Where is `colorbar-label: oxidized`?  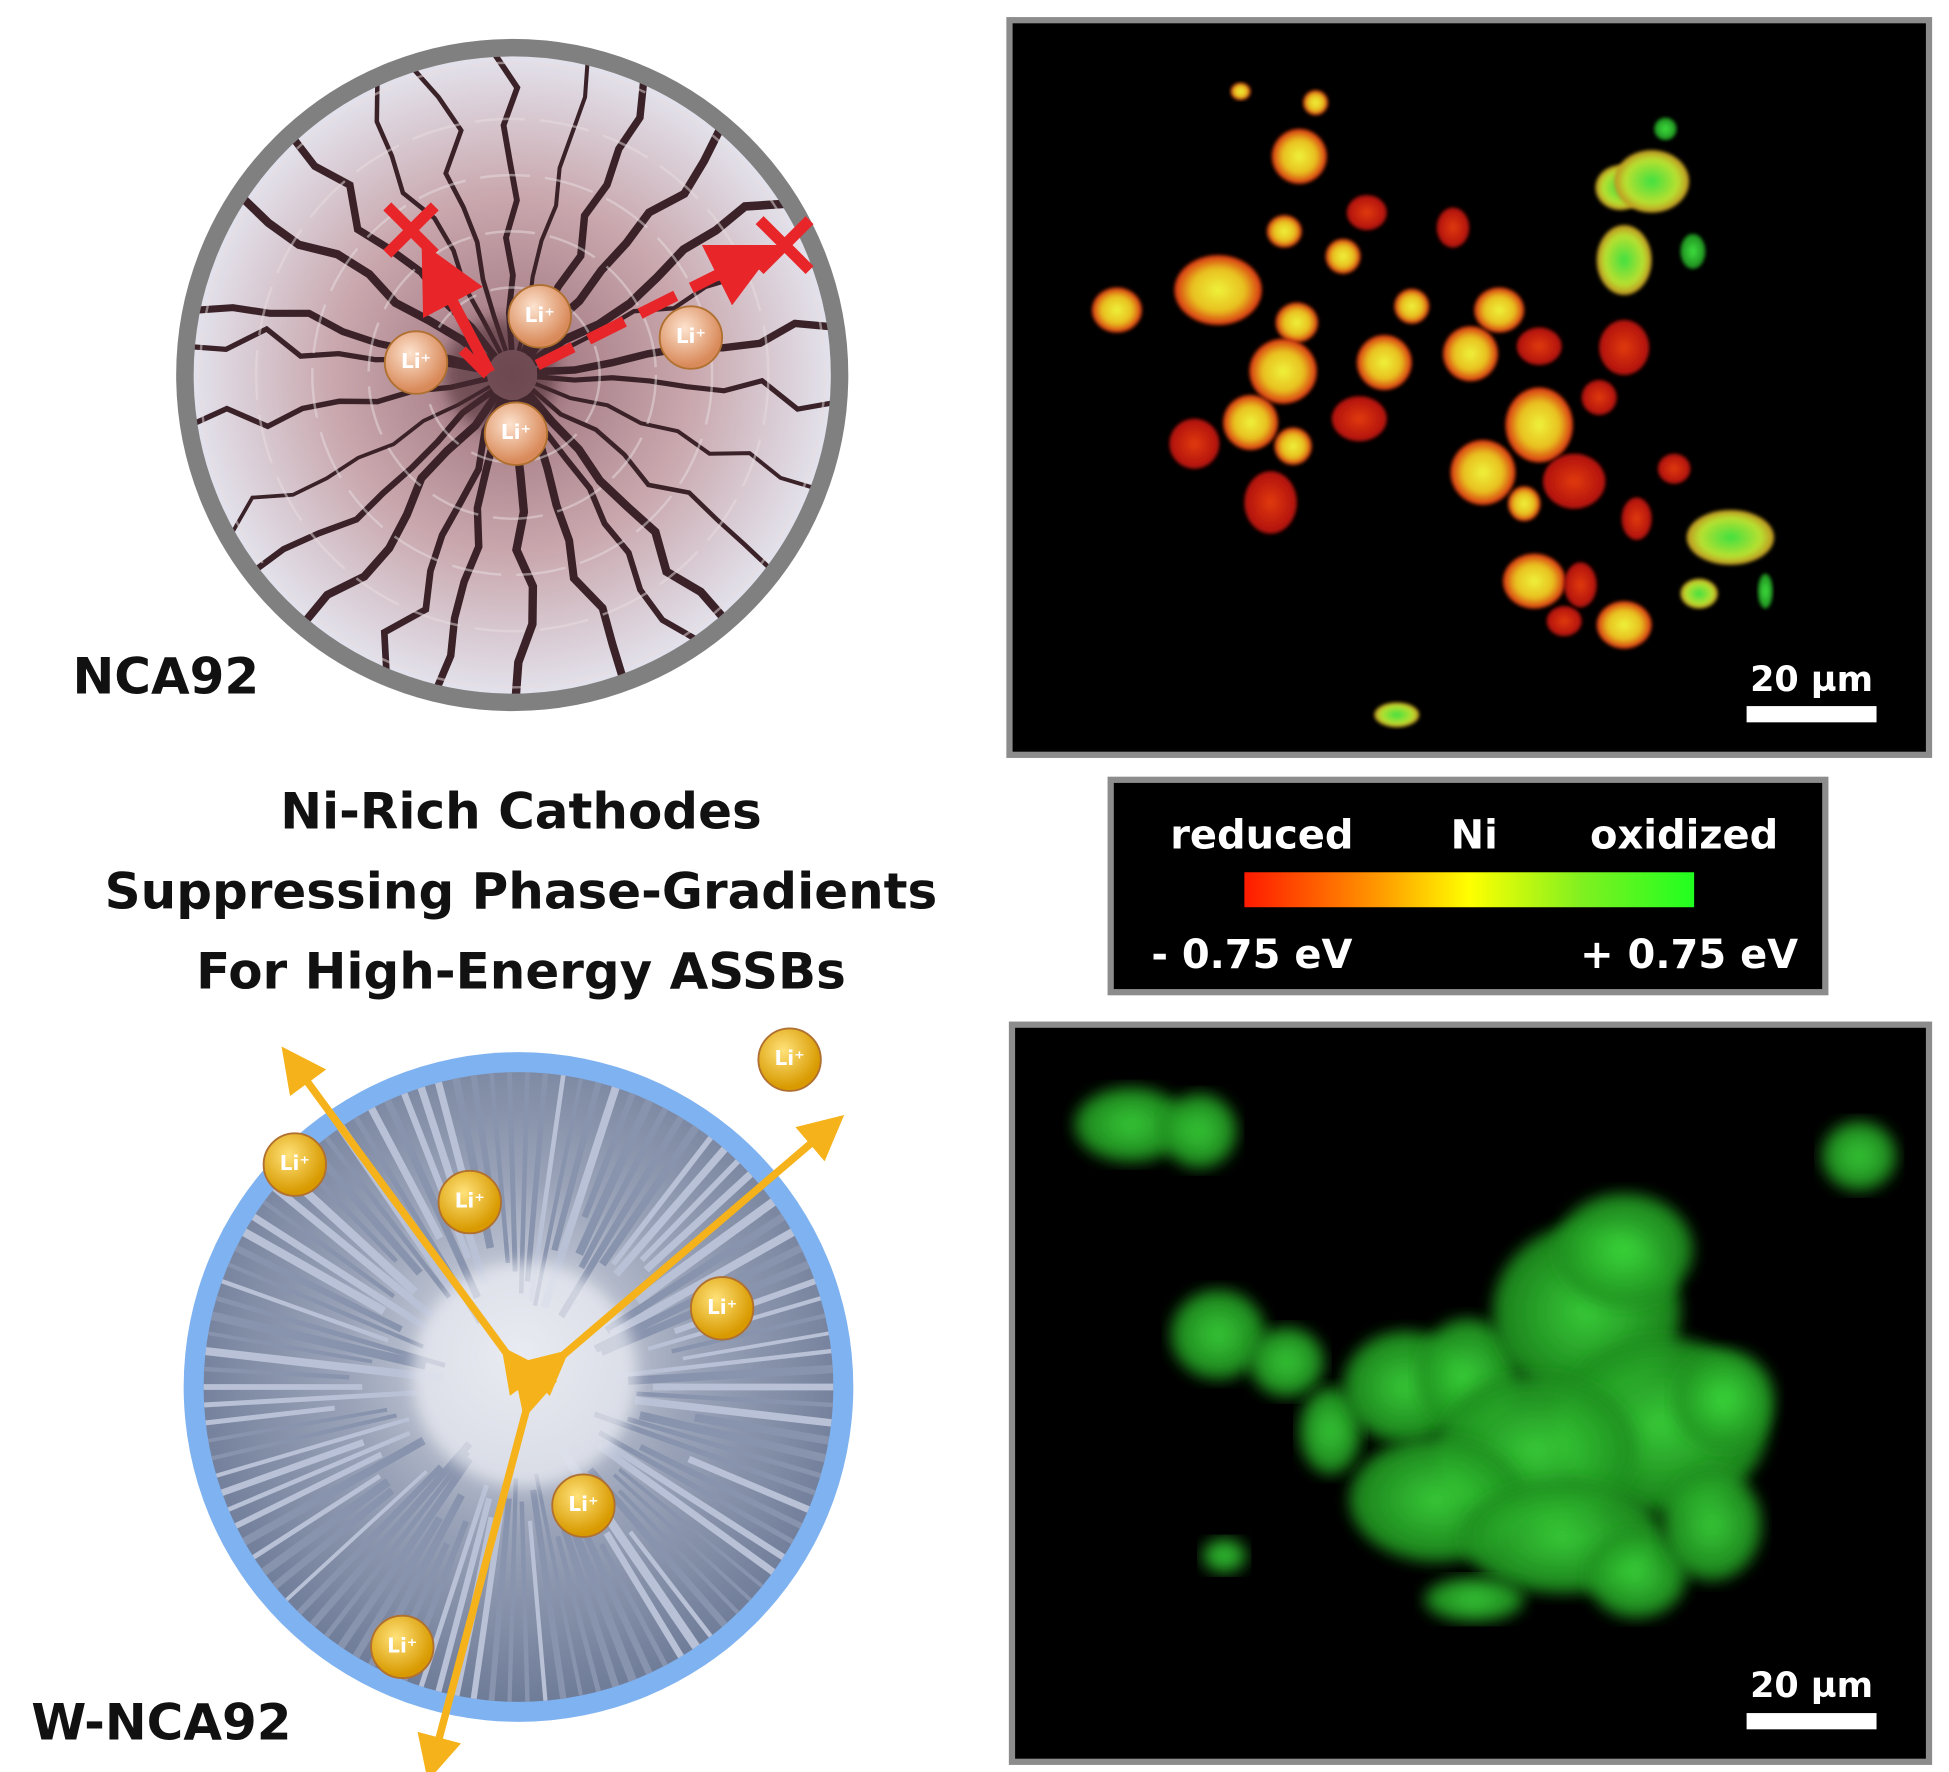
colorbar-label: oxidized is located at coordinates (1684, 835).